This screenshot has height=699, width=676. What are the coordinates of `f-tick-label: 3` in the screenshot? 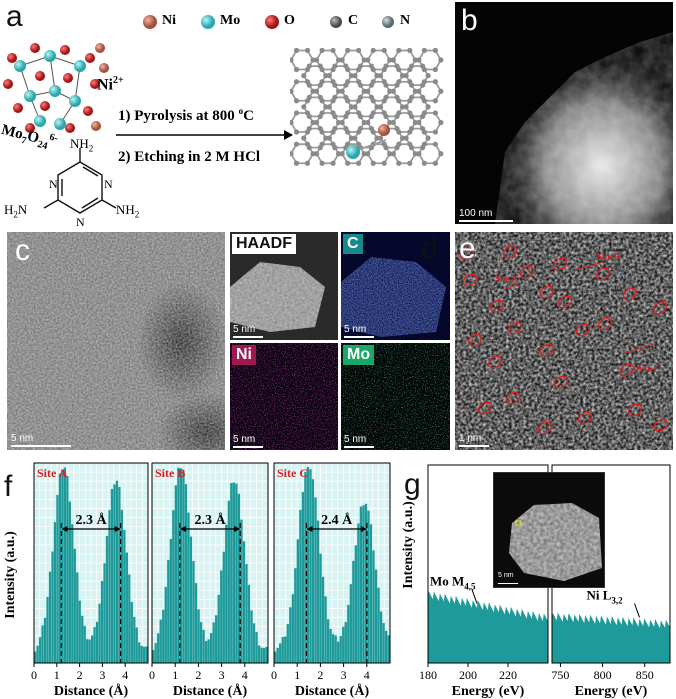 It's located at (102, 675).